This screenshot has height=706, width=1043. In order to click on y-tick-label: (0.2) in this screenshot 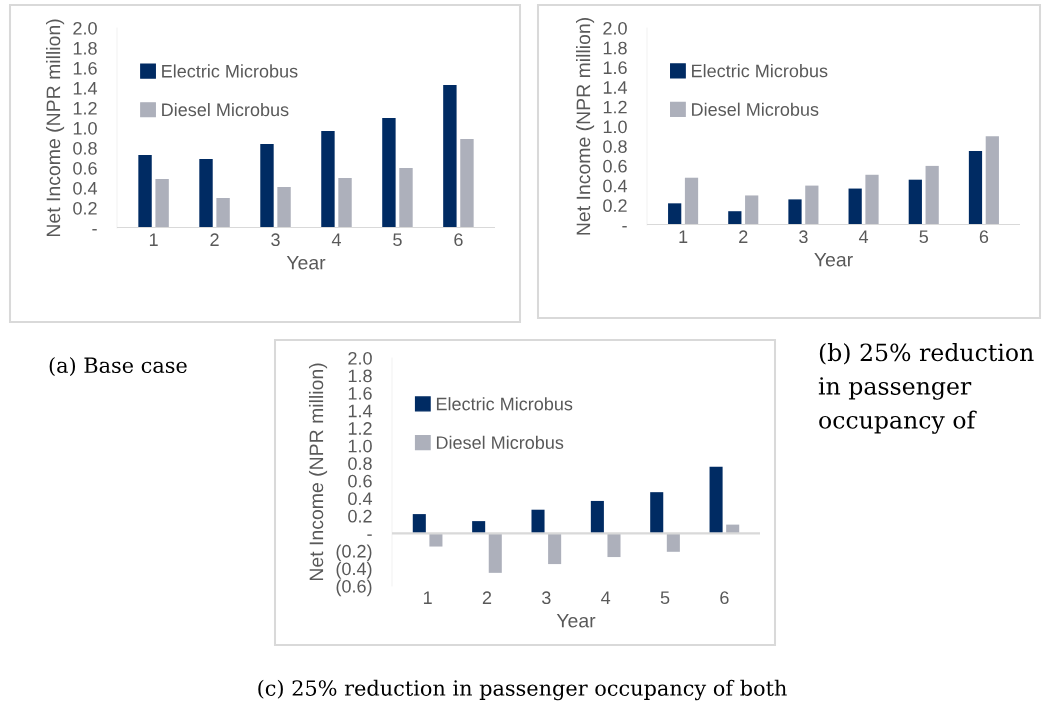, I will do `click(354, 553)`.